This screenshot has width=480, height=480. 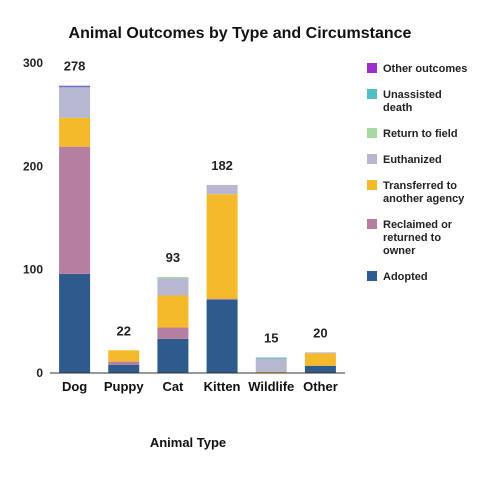 What do you see at coordinates (33, 270) in the screenshot?
I see `y-tick-label: 100` at bounding box center [33, 270].